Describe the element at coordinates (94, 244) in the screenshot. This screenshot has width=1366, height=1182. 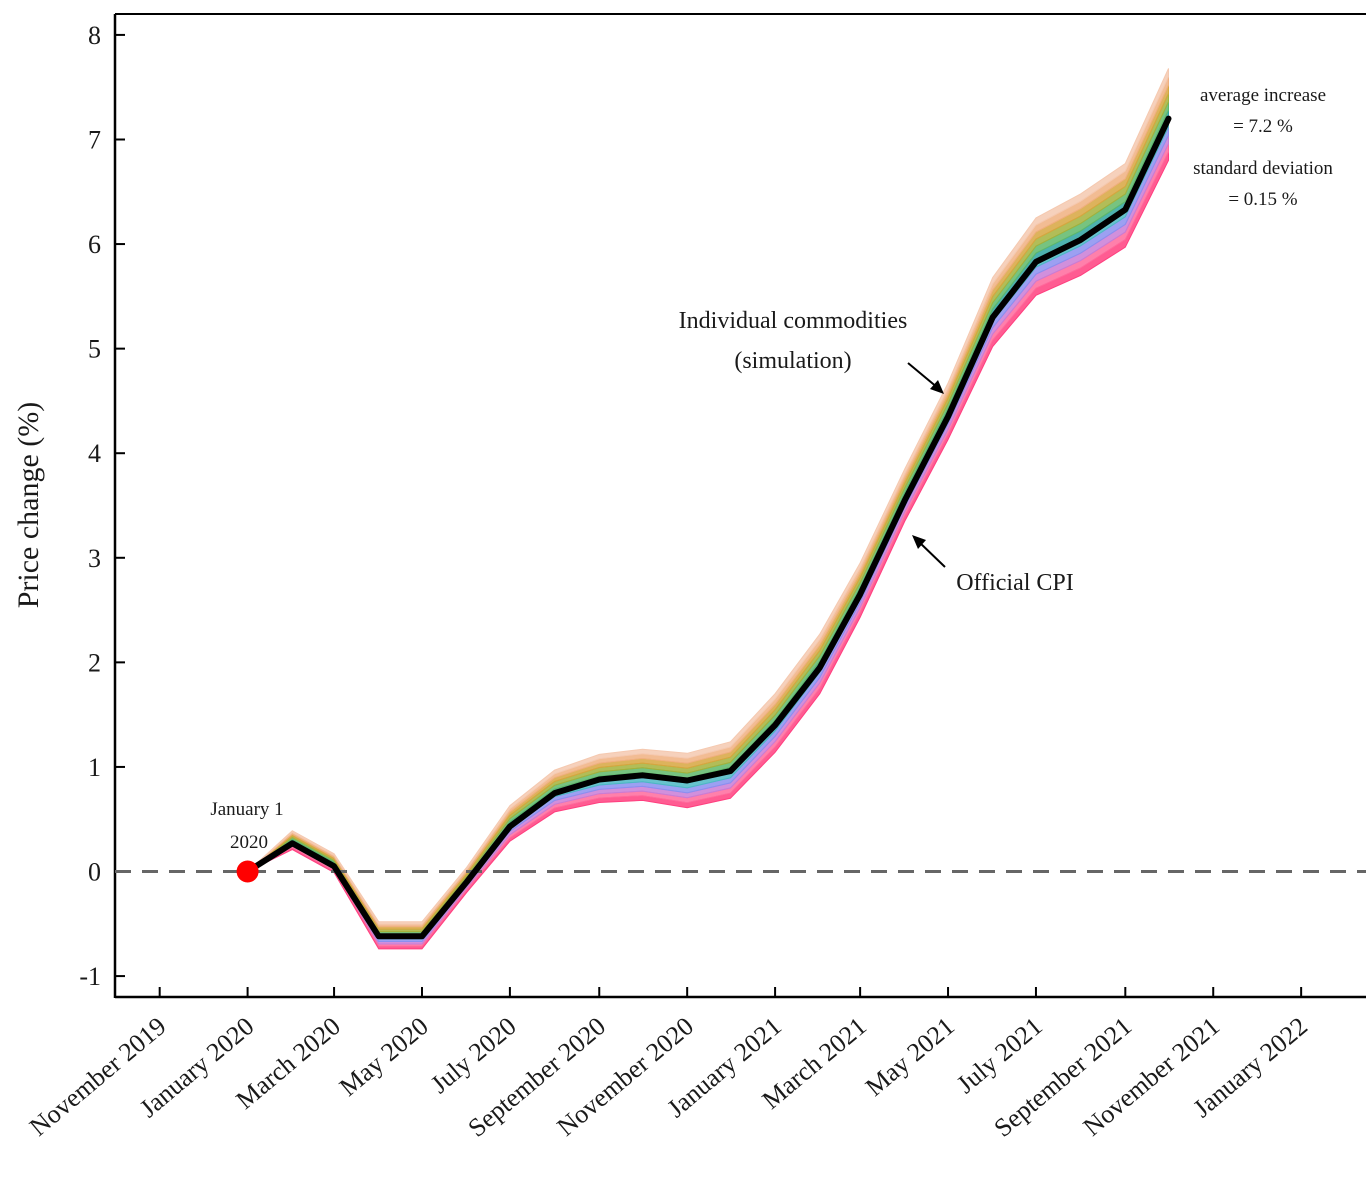
I see `y-tick-label: 6` at that location.